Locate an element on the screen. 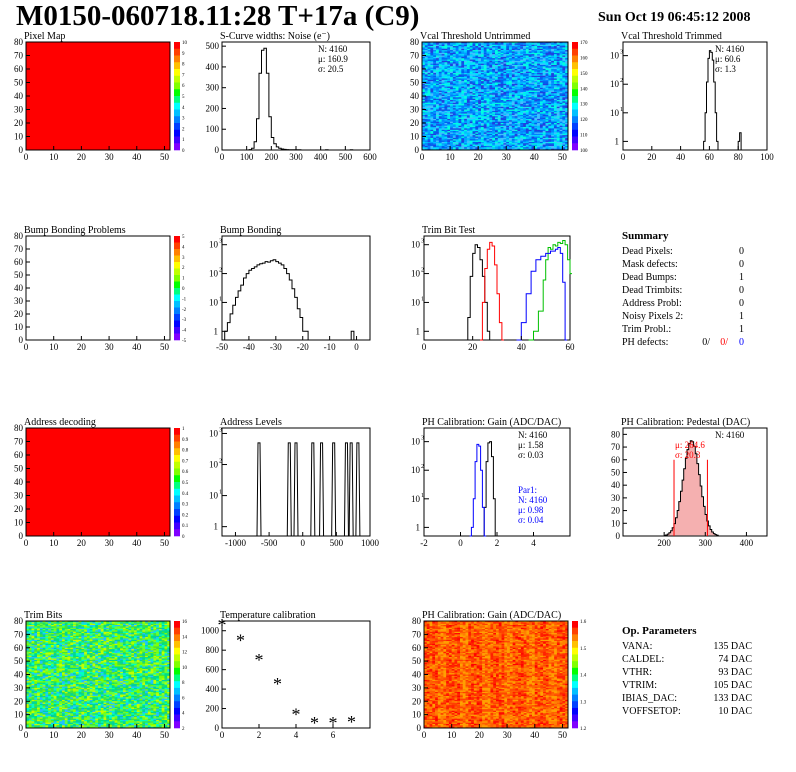  summary-label: Dead Bumps: is located at coordinates (649, 277).